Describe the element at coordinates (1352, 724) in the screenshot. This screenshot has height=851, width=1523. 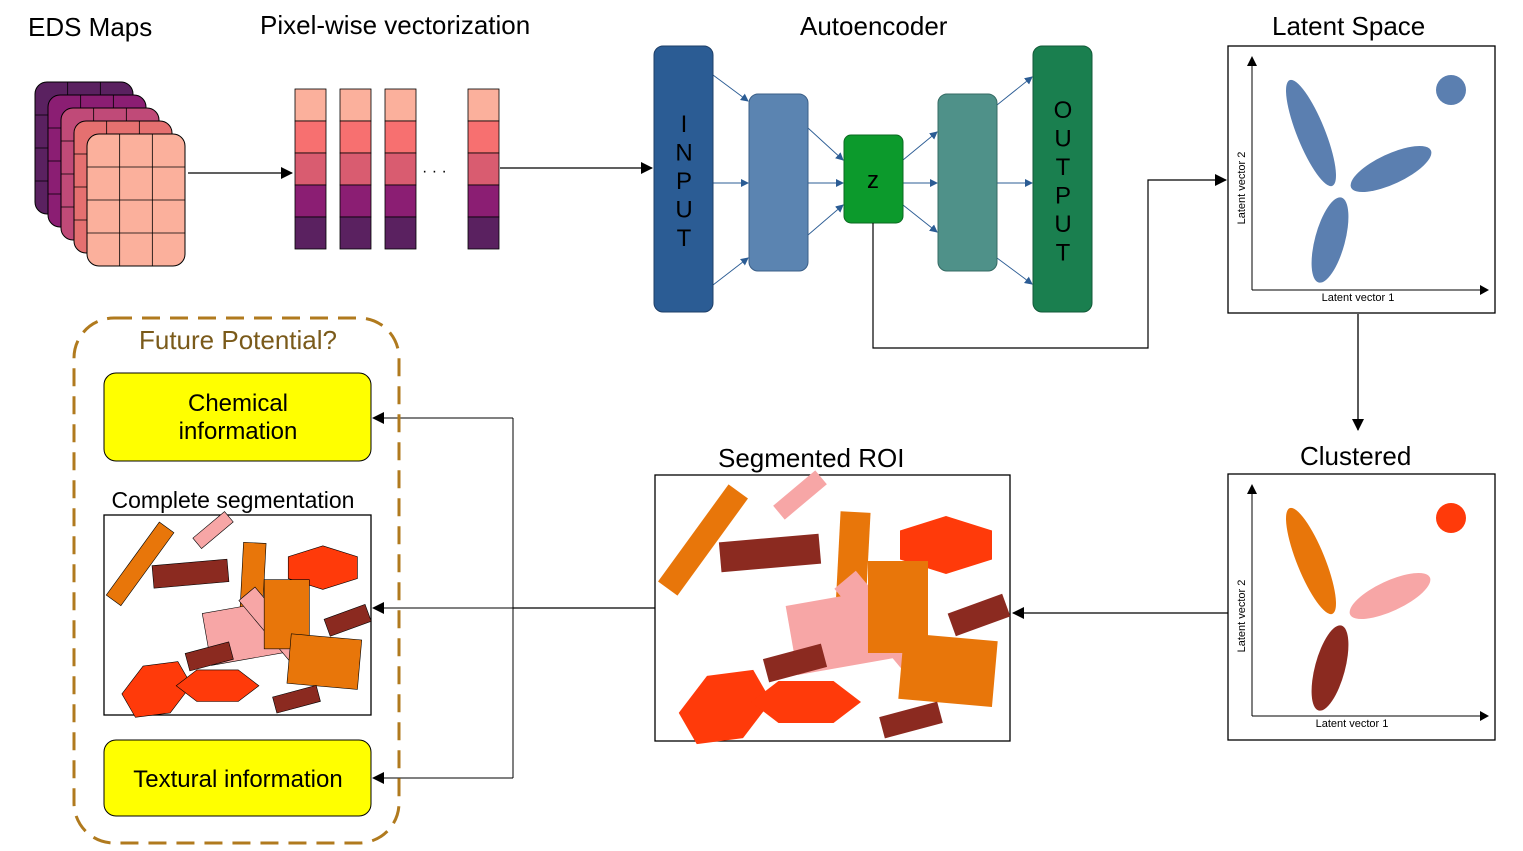
I see `clustered-x-label: Latent vector 1` at that location.